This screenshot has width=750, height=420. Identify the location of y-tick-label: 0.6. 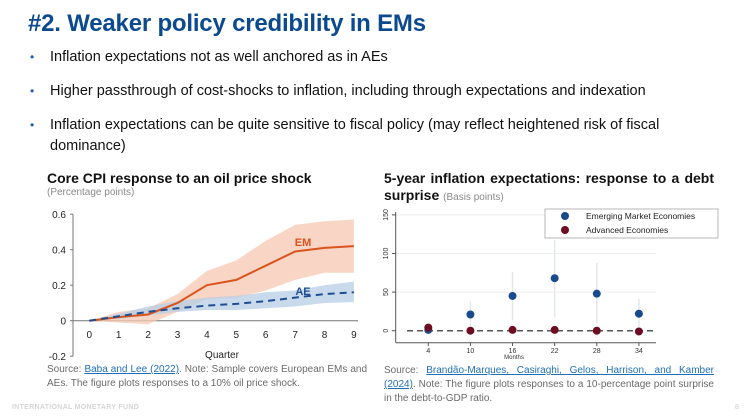
(59, 215).